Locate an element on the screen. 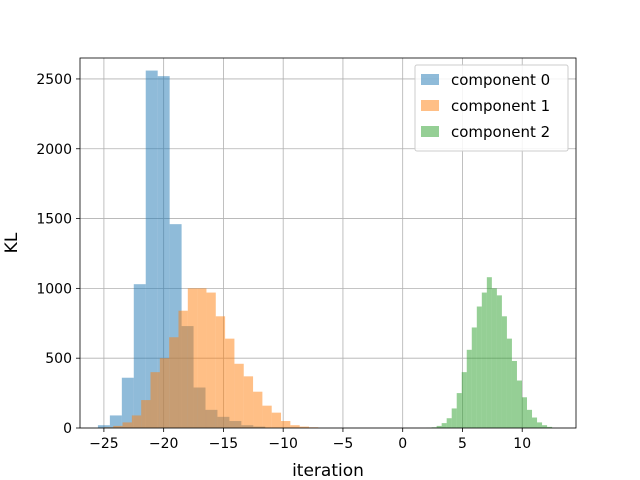 The image size is (640, 480). x-tick-label: −5 is located at coordinates (343, 444).